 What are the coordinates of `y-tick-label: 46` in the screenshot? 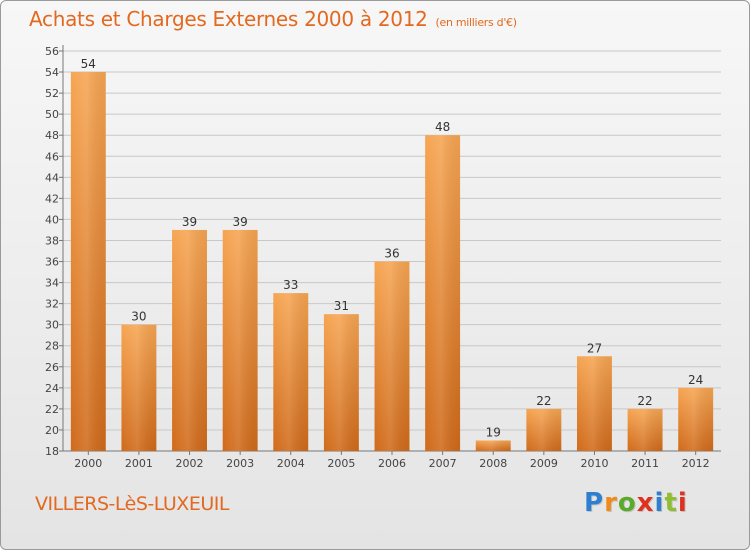 It's located at (52, 156).